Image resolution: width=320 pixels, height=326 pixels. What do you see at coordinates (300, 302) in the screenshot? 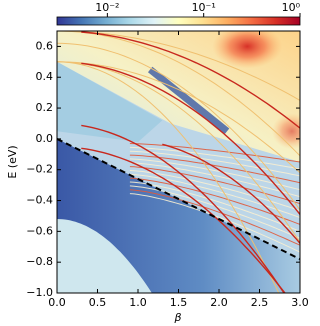
I see `x-tick-label: 3.0` at bounding box center [300, 302].